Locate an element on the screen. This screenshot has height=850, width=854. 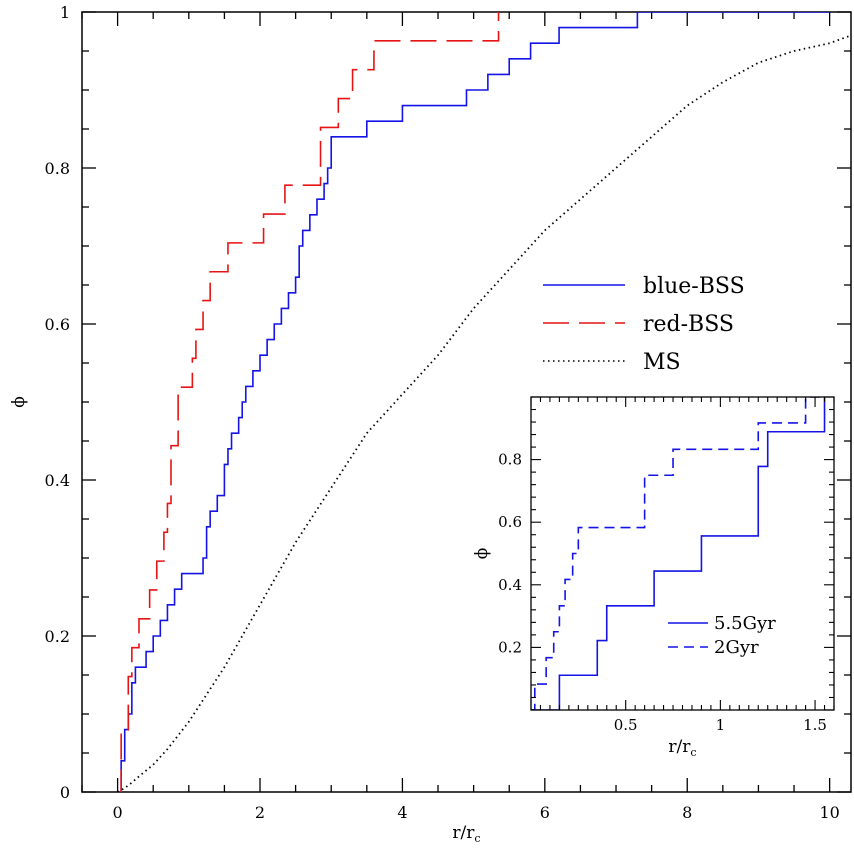
x-tick-label: 6 is located at coordinates (545, 812).